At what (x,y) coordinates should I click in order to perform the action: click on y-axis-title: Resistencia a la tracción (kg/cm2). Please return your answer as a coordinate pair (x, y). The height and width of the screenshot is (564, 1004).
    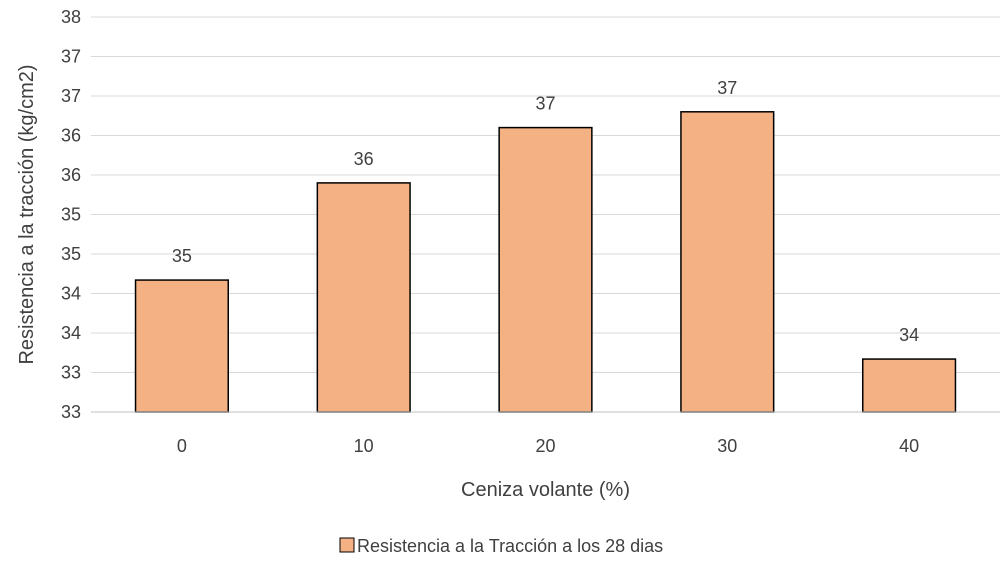
    Looking at the image, I should click on (27, 214).